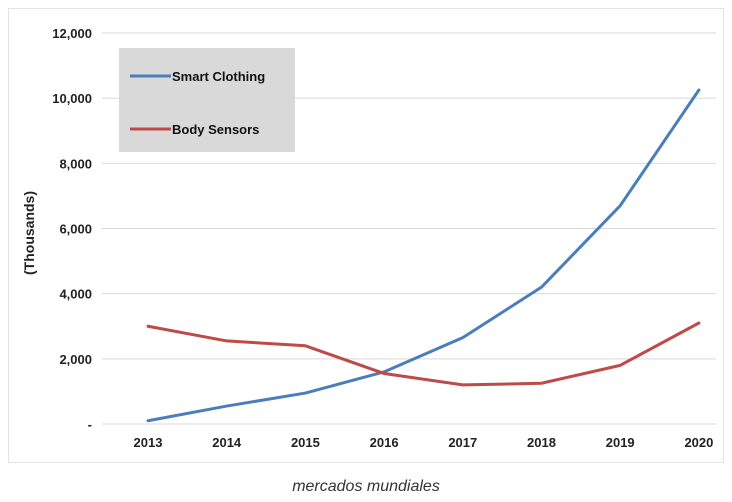  I want to click on y-axis-label: (Thousands), so click(29, 233).